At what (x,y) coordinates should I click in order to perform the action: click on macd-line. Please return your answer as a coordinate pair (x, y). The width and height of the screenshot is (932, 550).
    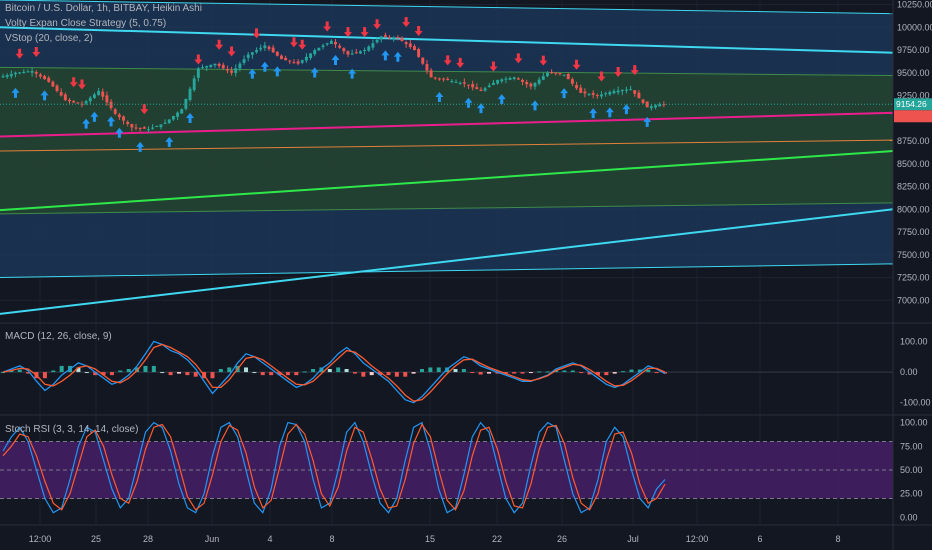
    Looking at the image, I should click on (334, 372).